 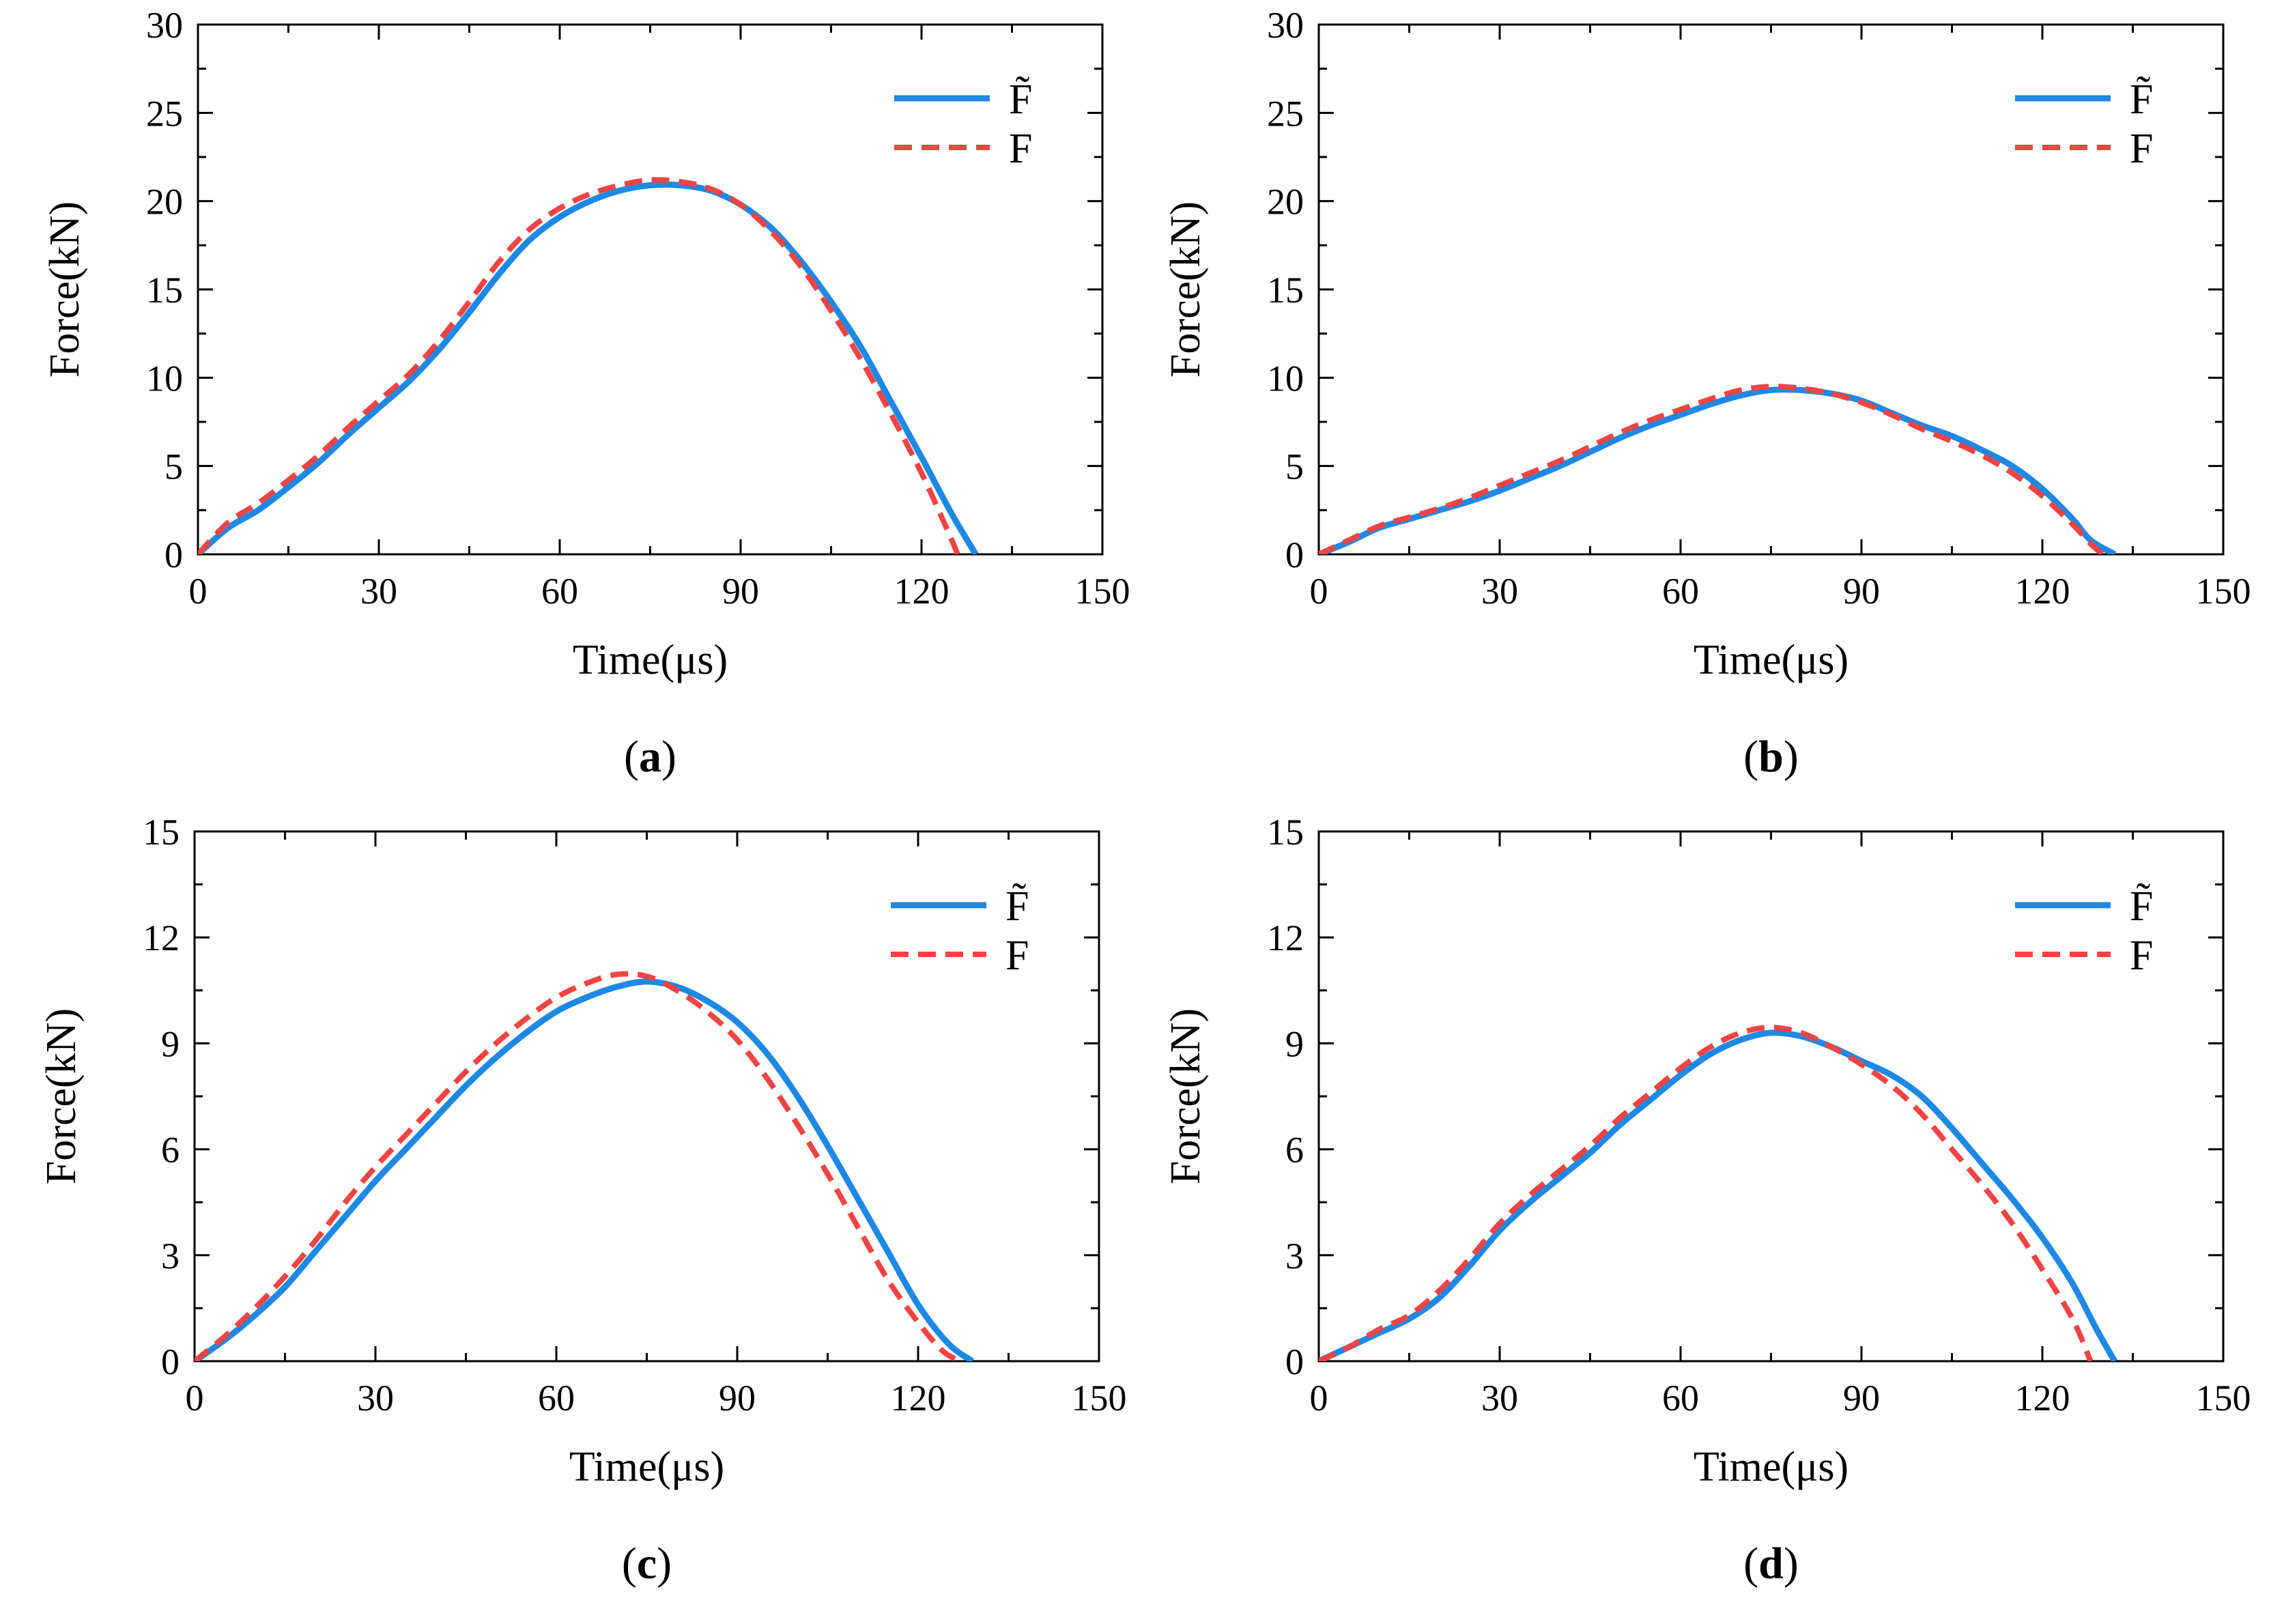 I want to click on panel-label: (c), so click(x=647, y=1564).